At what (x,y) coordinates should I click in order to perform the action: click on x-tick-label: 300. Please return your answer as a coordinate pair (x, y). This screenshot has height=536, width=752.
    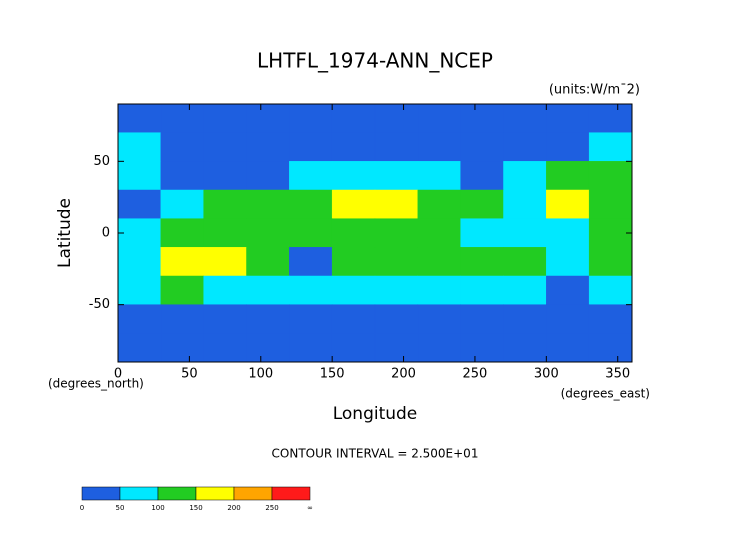
    Looking at the image, I should click on (546, 374).